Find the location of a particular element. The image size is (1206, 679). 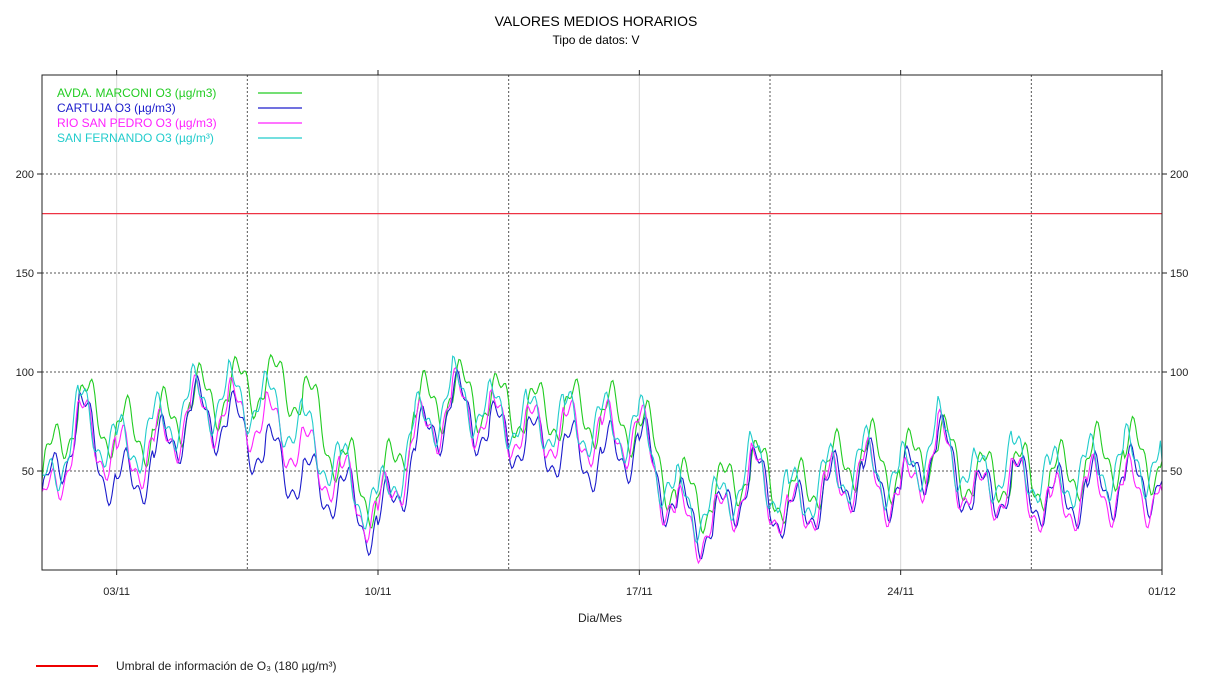

y-tick-label-right-3: 200 is located at coordinates (1179, 175).